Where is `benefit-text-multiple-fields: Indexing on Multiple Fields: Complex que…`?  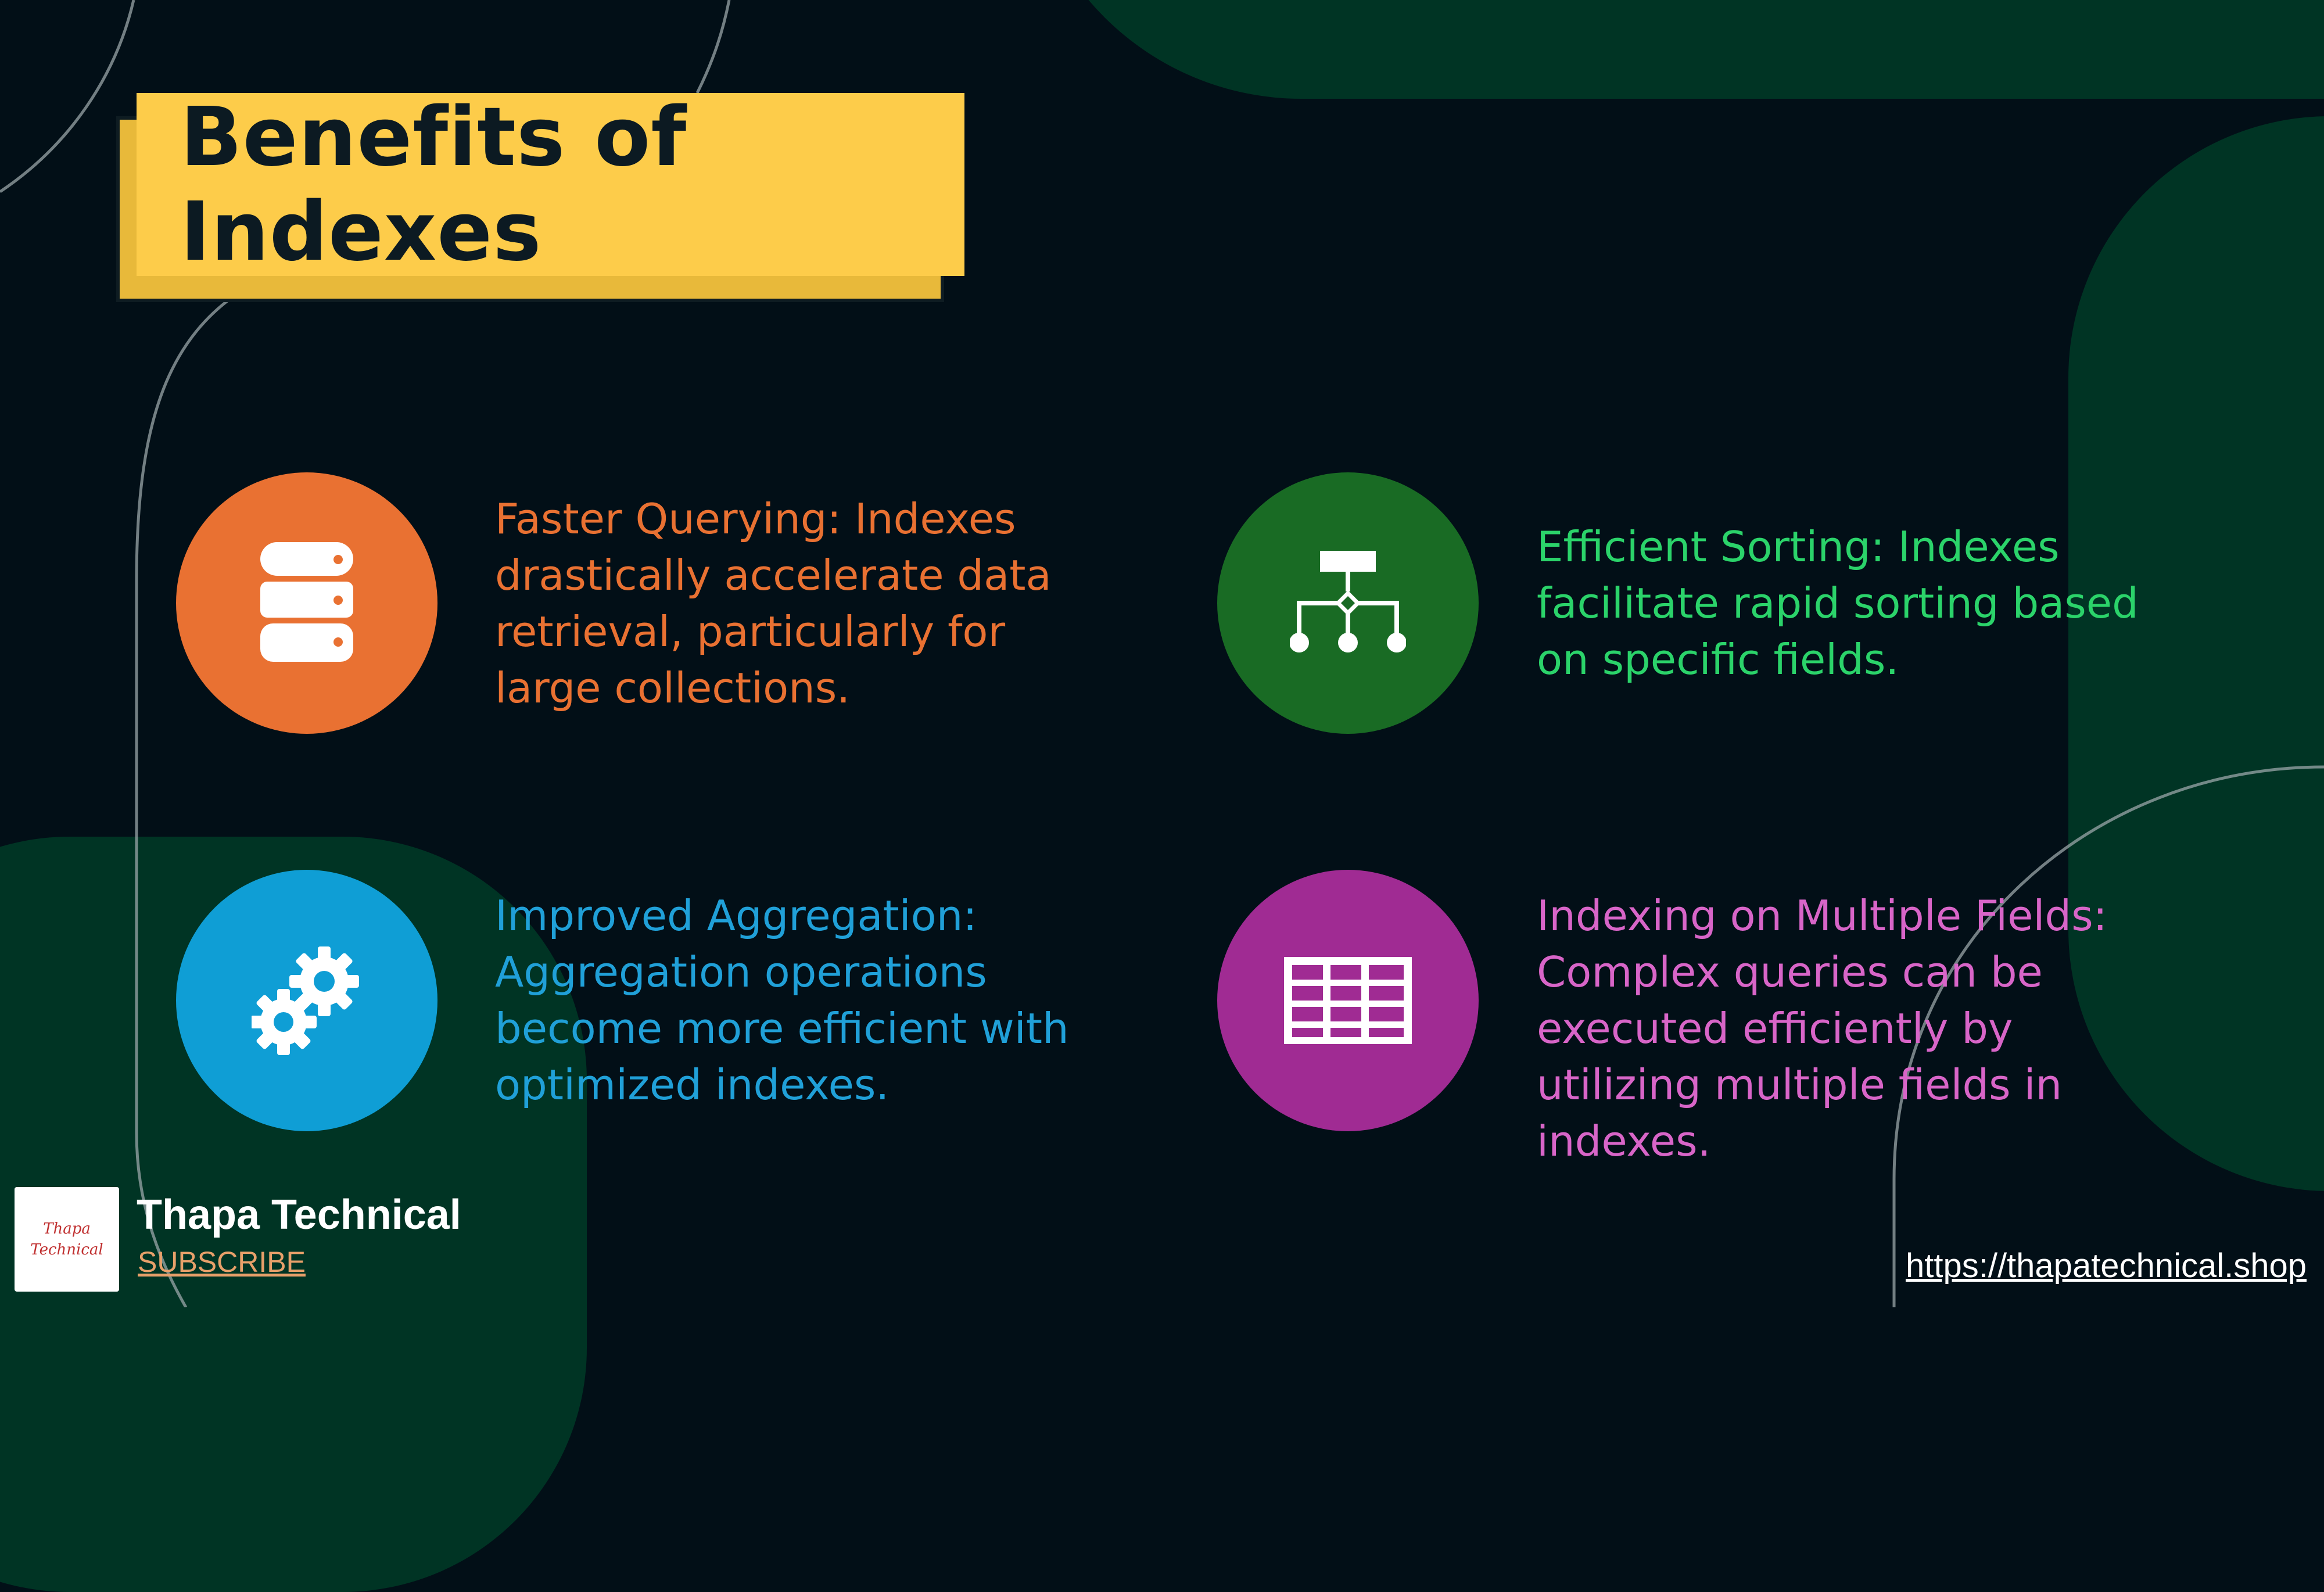 benefit-text-multiple-fields: Indexing on Multiple Fields: Complex que… is located at coordinates (1822, 1028).